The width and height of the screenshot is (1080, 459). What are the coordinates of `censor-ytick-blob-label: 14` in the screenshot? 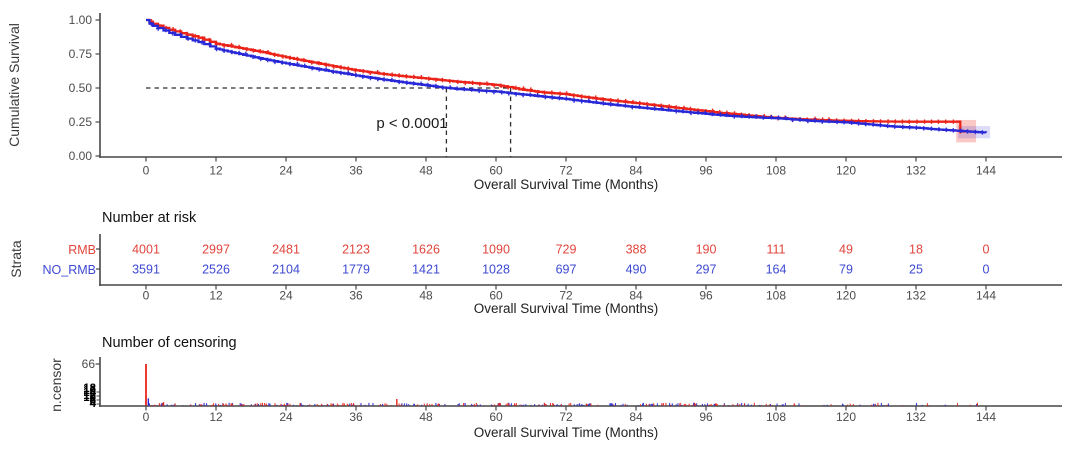 It's located at (89, 393).